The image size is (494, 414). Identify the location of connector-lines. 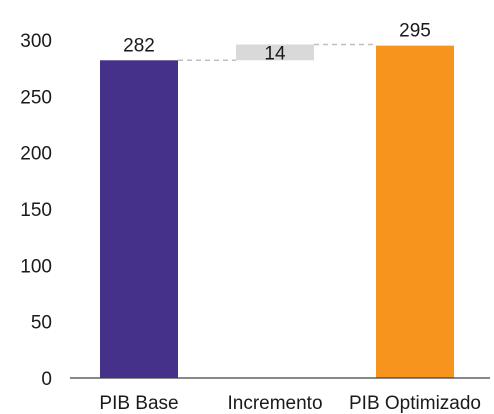
(277, 52).